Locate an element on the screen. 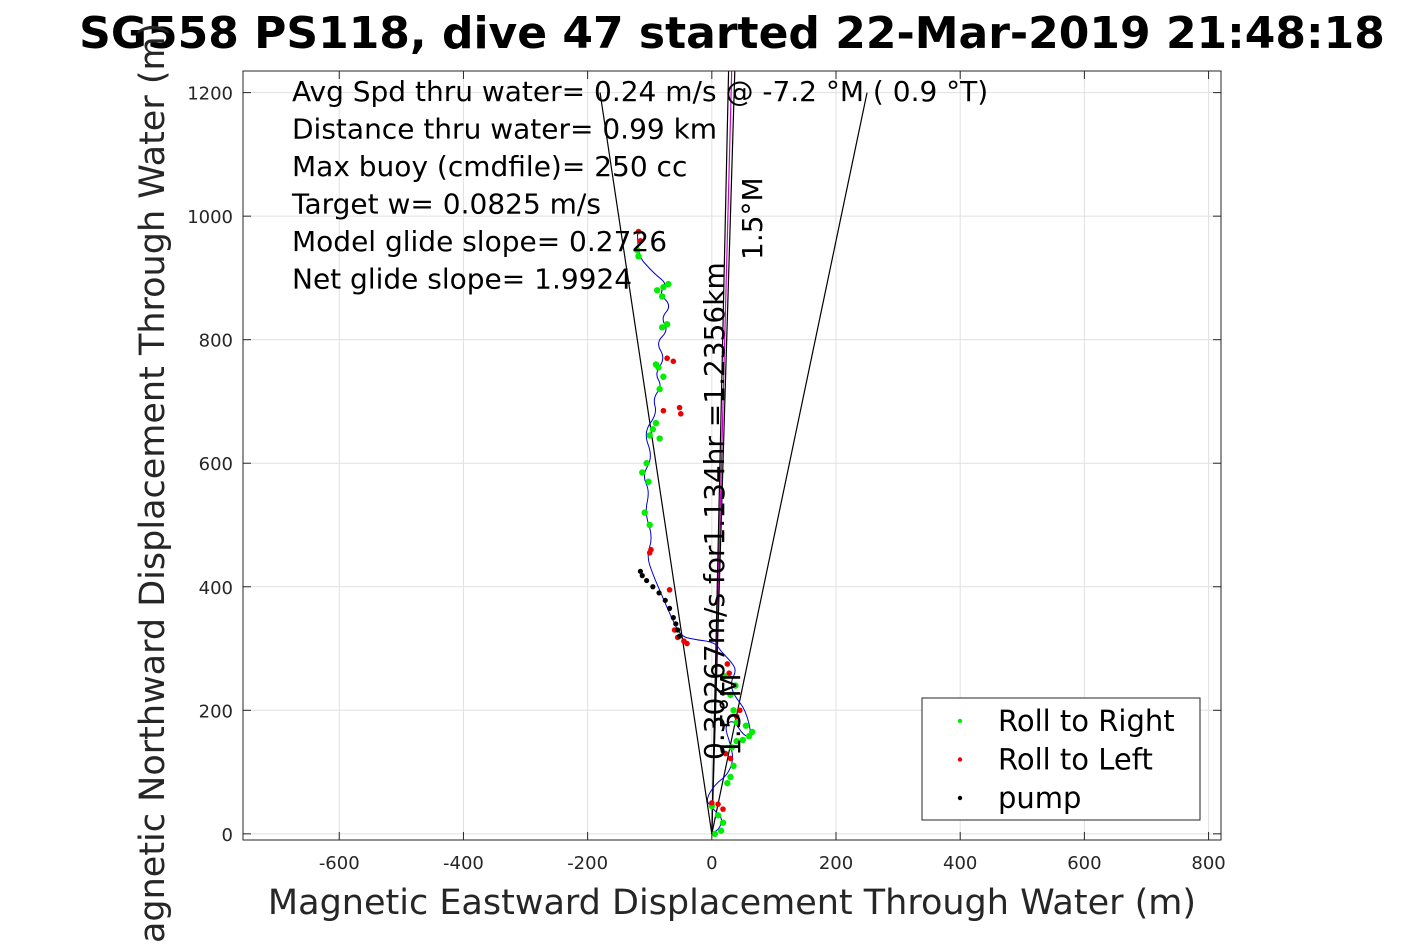 The width and height of the screenshot is (1417, 945). x-tick-label: 600 is located at coordinates (1084, 863).